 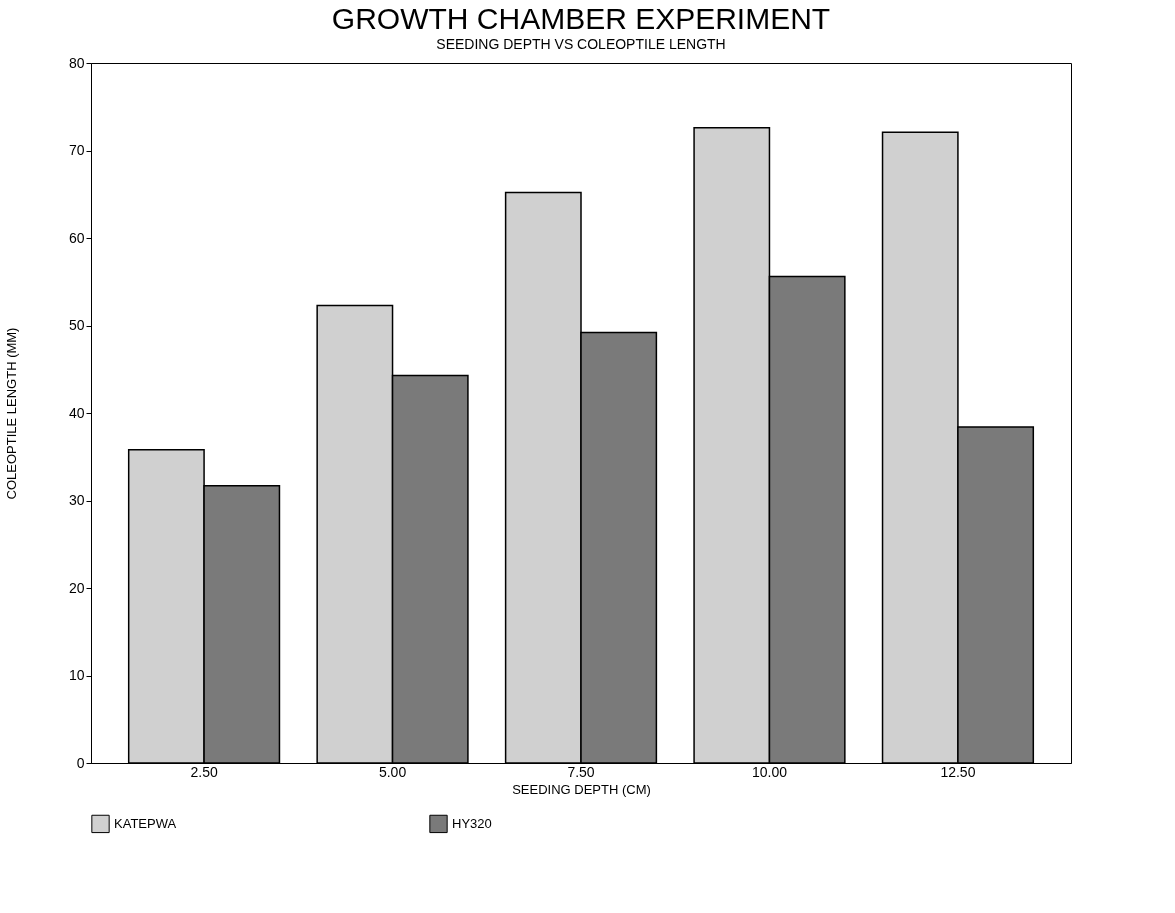 What do you see at coordinates (581, 789) in the screenshot?
I see `x-axis-title: SEEDING DEPTH (CM)` at bounding box center [581, 789].